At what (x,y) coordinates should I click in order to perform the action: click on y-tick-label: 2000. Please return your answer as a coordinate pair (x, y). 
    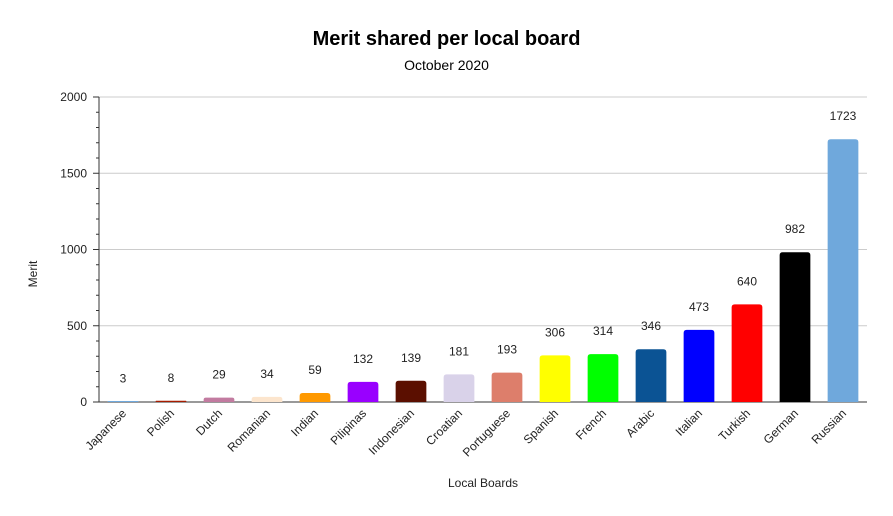
    Looking at the image, I should click on (73, 97).